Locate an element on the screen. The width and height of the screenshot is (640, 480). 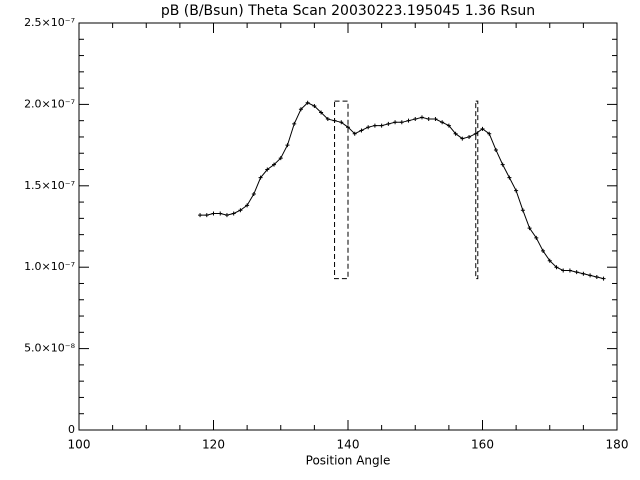
x-tick-label: 160 is located at coordinates (482, 445).